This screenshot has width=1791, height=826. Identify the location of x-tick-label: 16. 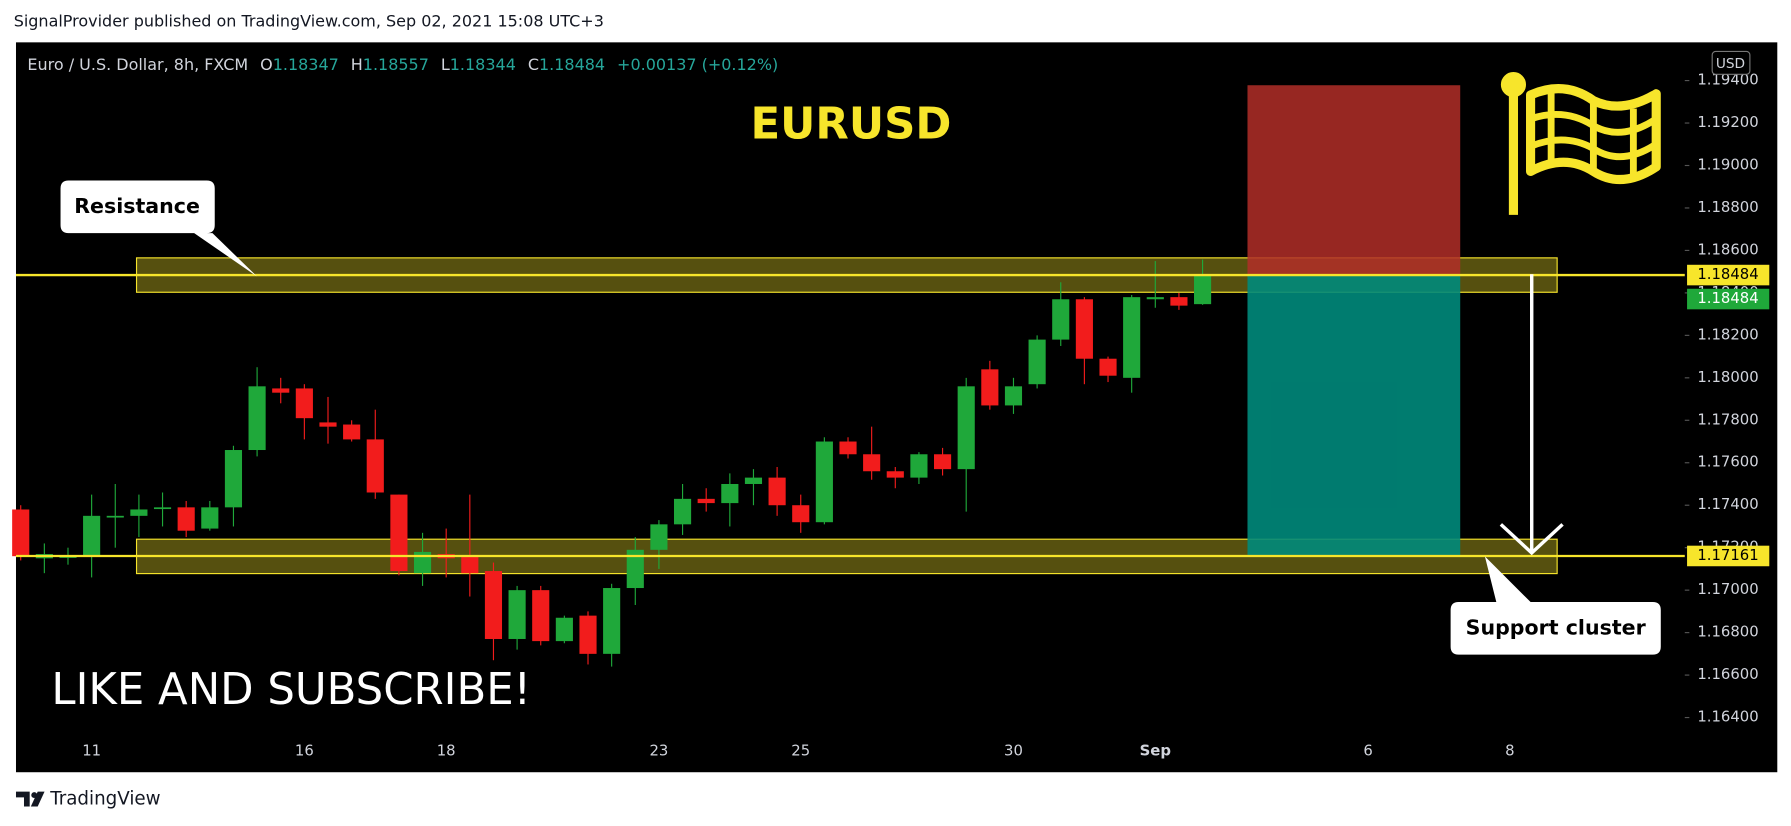
(304, 751).